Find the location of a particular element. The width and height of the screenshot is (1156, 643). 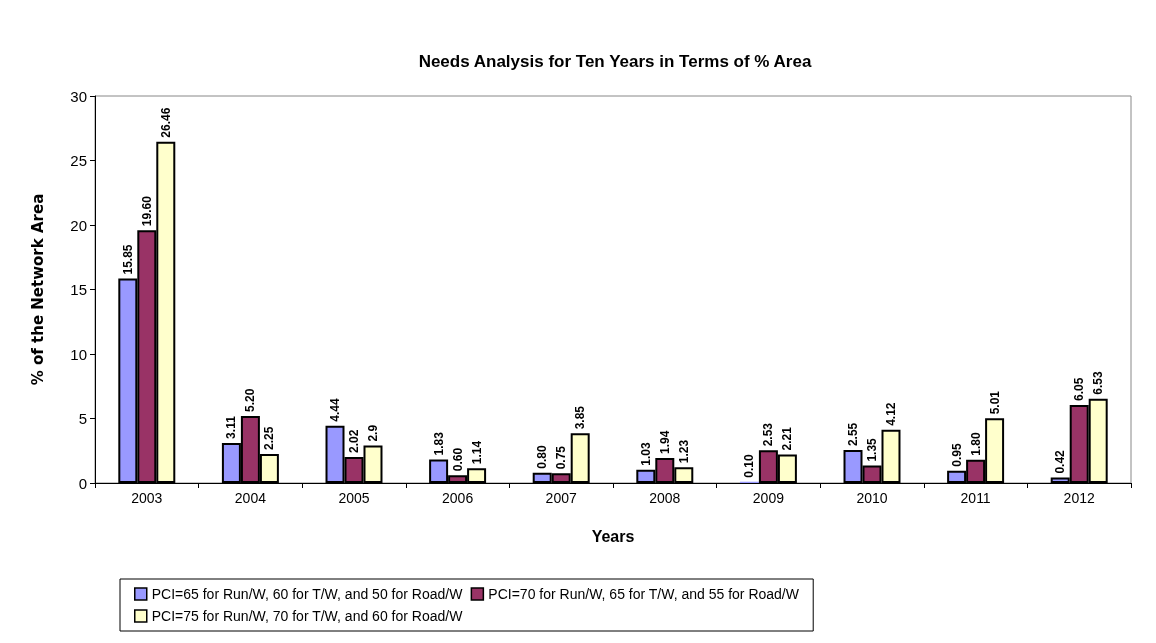

data-label: 1.35 is located at coordinates (872, 449).